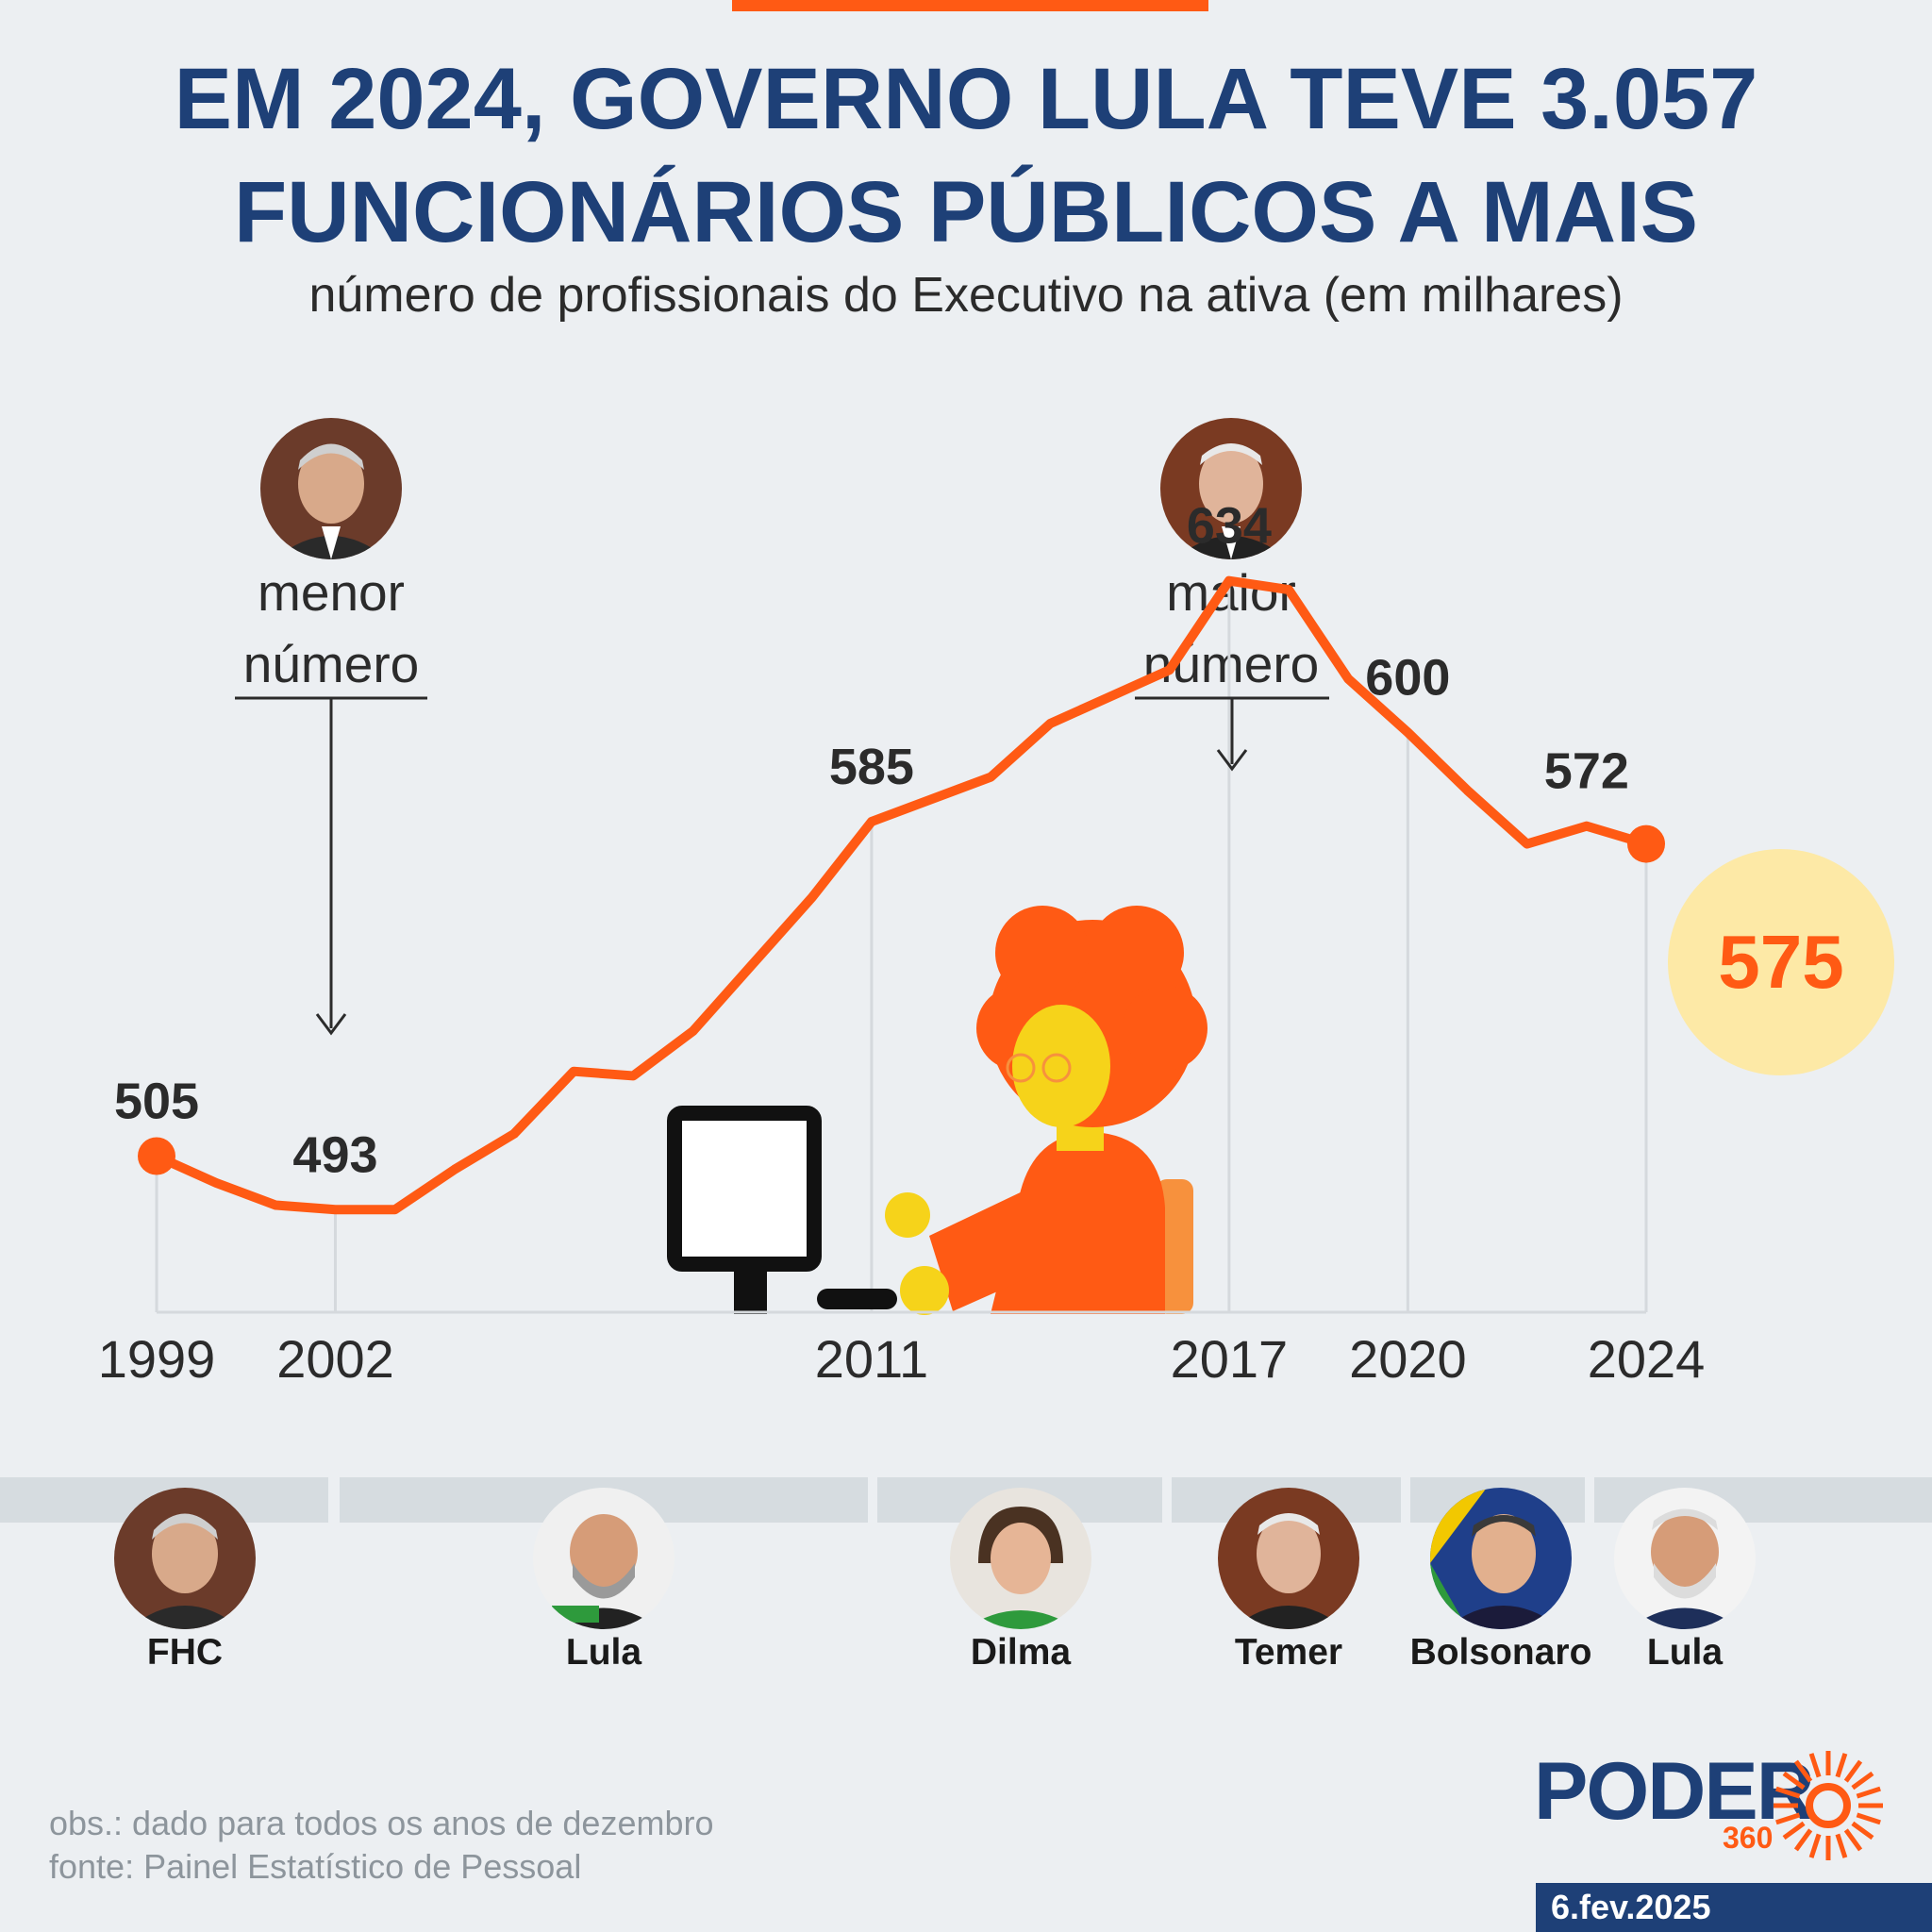 This screenshot has width=1932, height=1932. I want to click on data-label-1999: 505, so click(156, 1102).